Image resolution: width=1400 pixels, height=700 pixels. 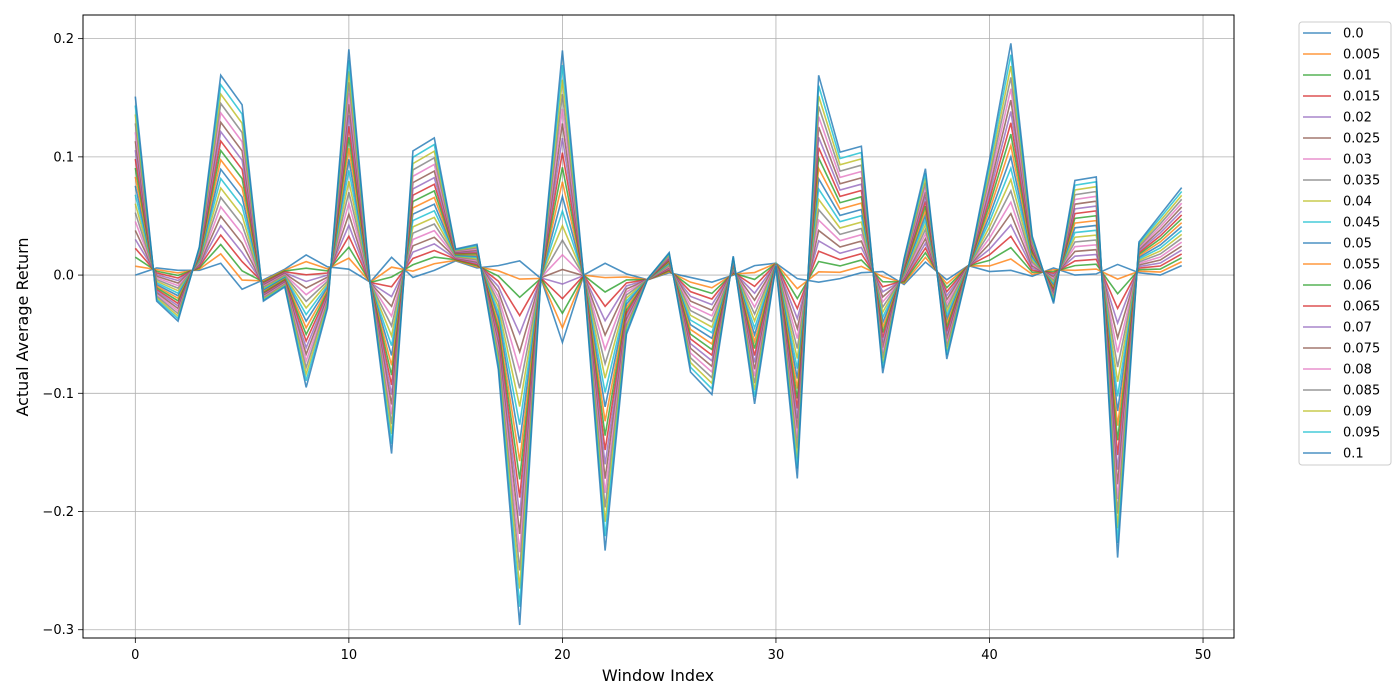 What do you see at coordinates (1353, 34) in the screenshot?
I see `legend-label: 0.0` at bounding box center [1353, 34].